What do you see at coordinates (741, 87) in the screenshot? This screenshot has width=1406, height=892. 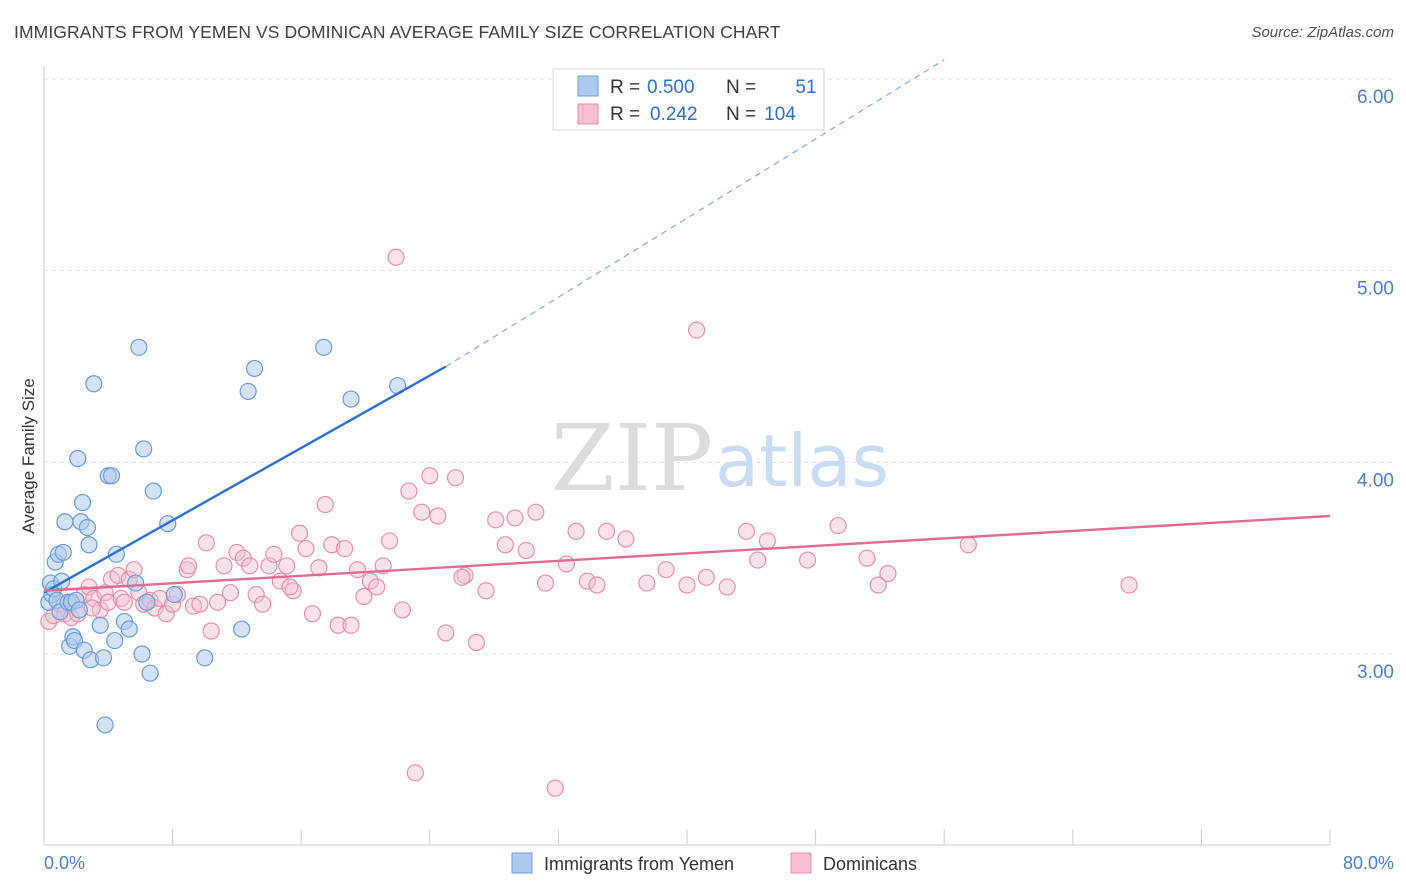 I see `legend-n-label-yemen: N =` at bounding box center [741, 87].